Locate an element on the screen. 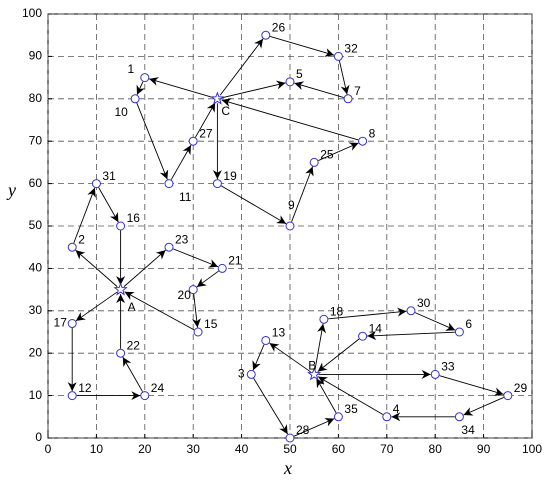 This screenshot has height=484, width=550. x-tick-label: 80 is located at coordinates (436, 449).